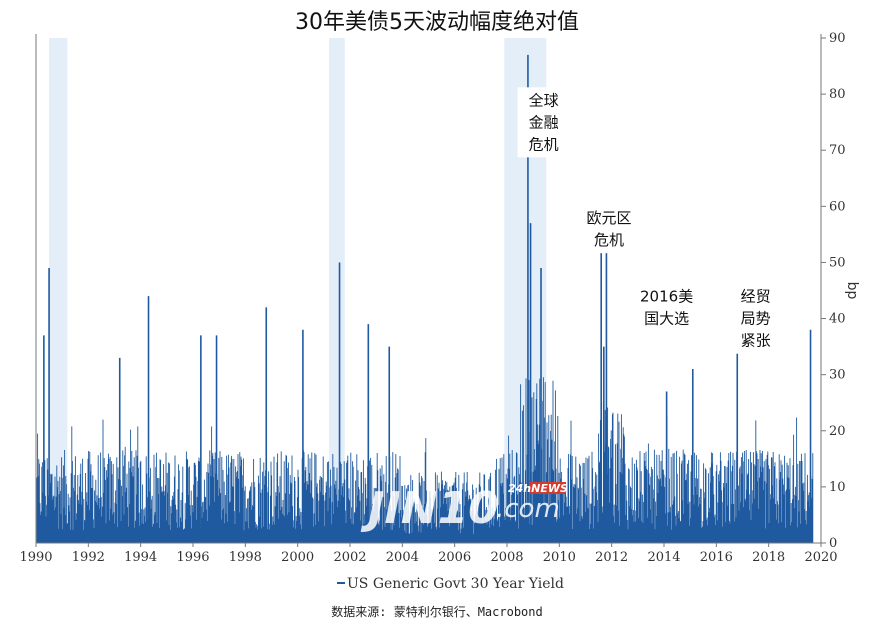  Describe the element at coordinates (611, 557) in the screenshot. I see `x-tick-label: 2012` at that location.